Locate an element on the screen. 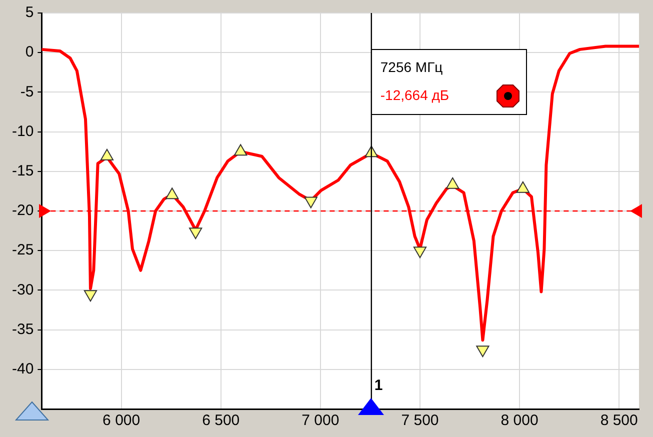 Image resolution: width=653 pixels, height=437 pixels. annotation: 7256 МГц is located at coordinates (411, 67).